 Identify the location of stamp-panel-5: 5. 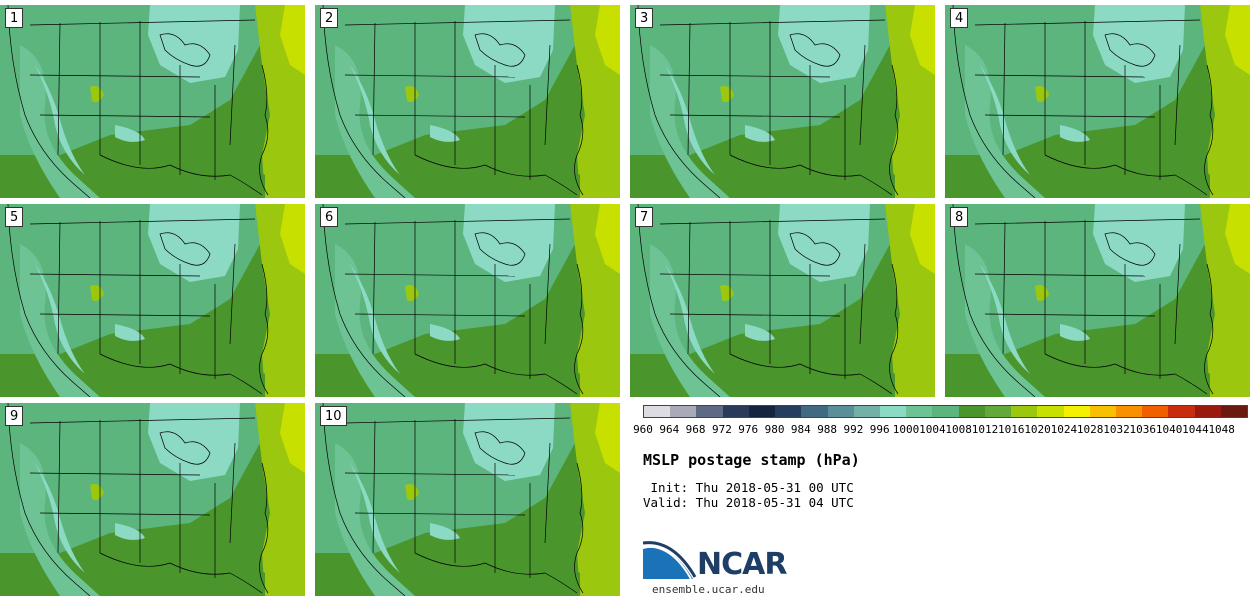
(152, 300).